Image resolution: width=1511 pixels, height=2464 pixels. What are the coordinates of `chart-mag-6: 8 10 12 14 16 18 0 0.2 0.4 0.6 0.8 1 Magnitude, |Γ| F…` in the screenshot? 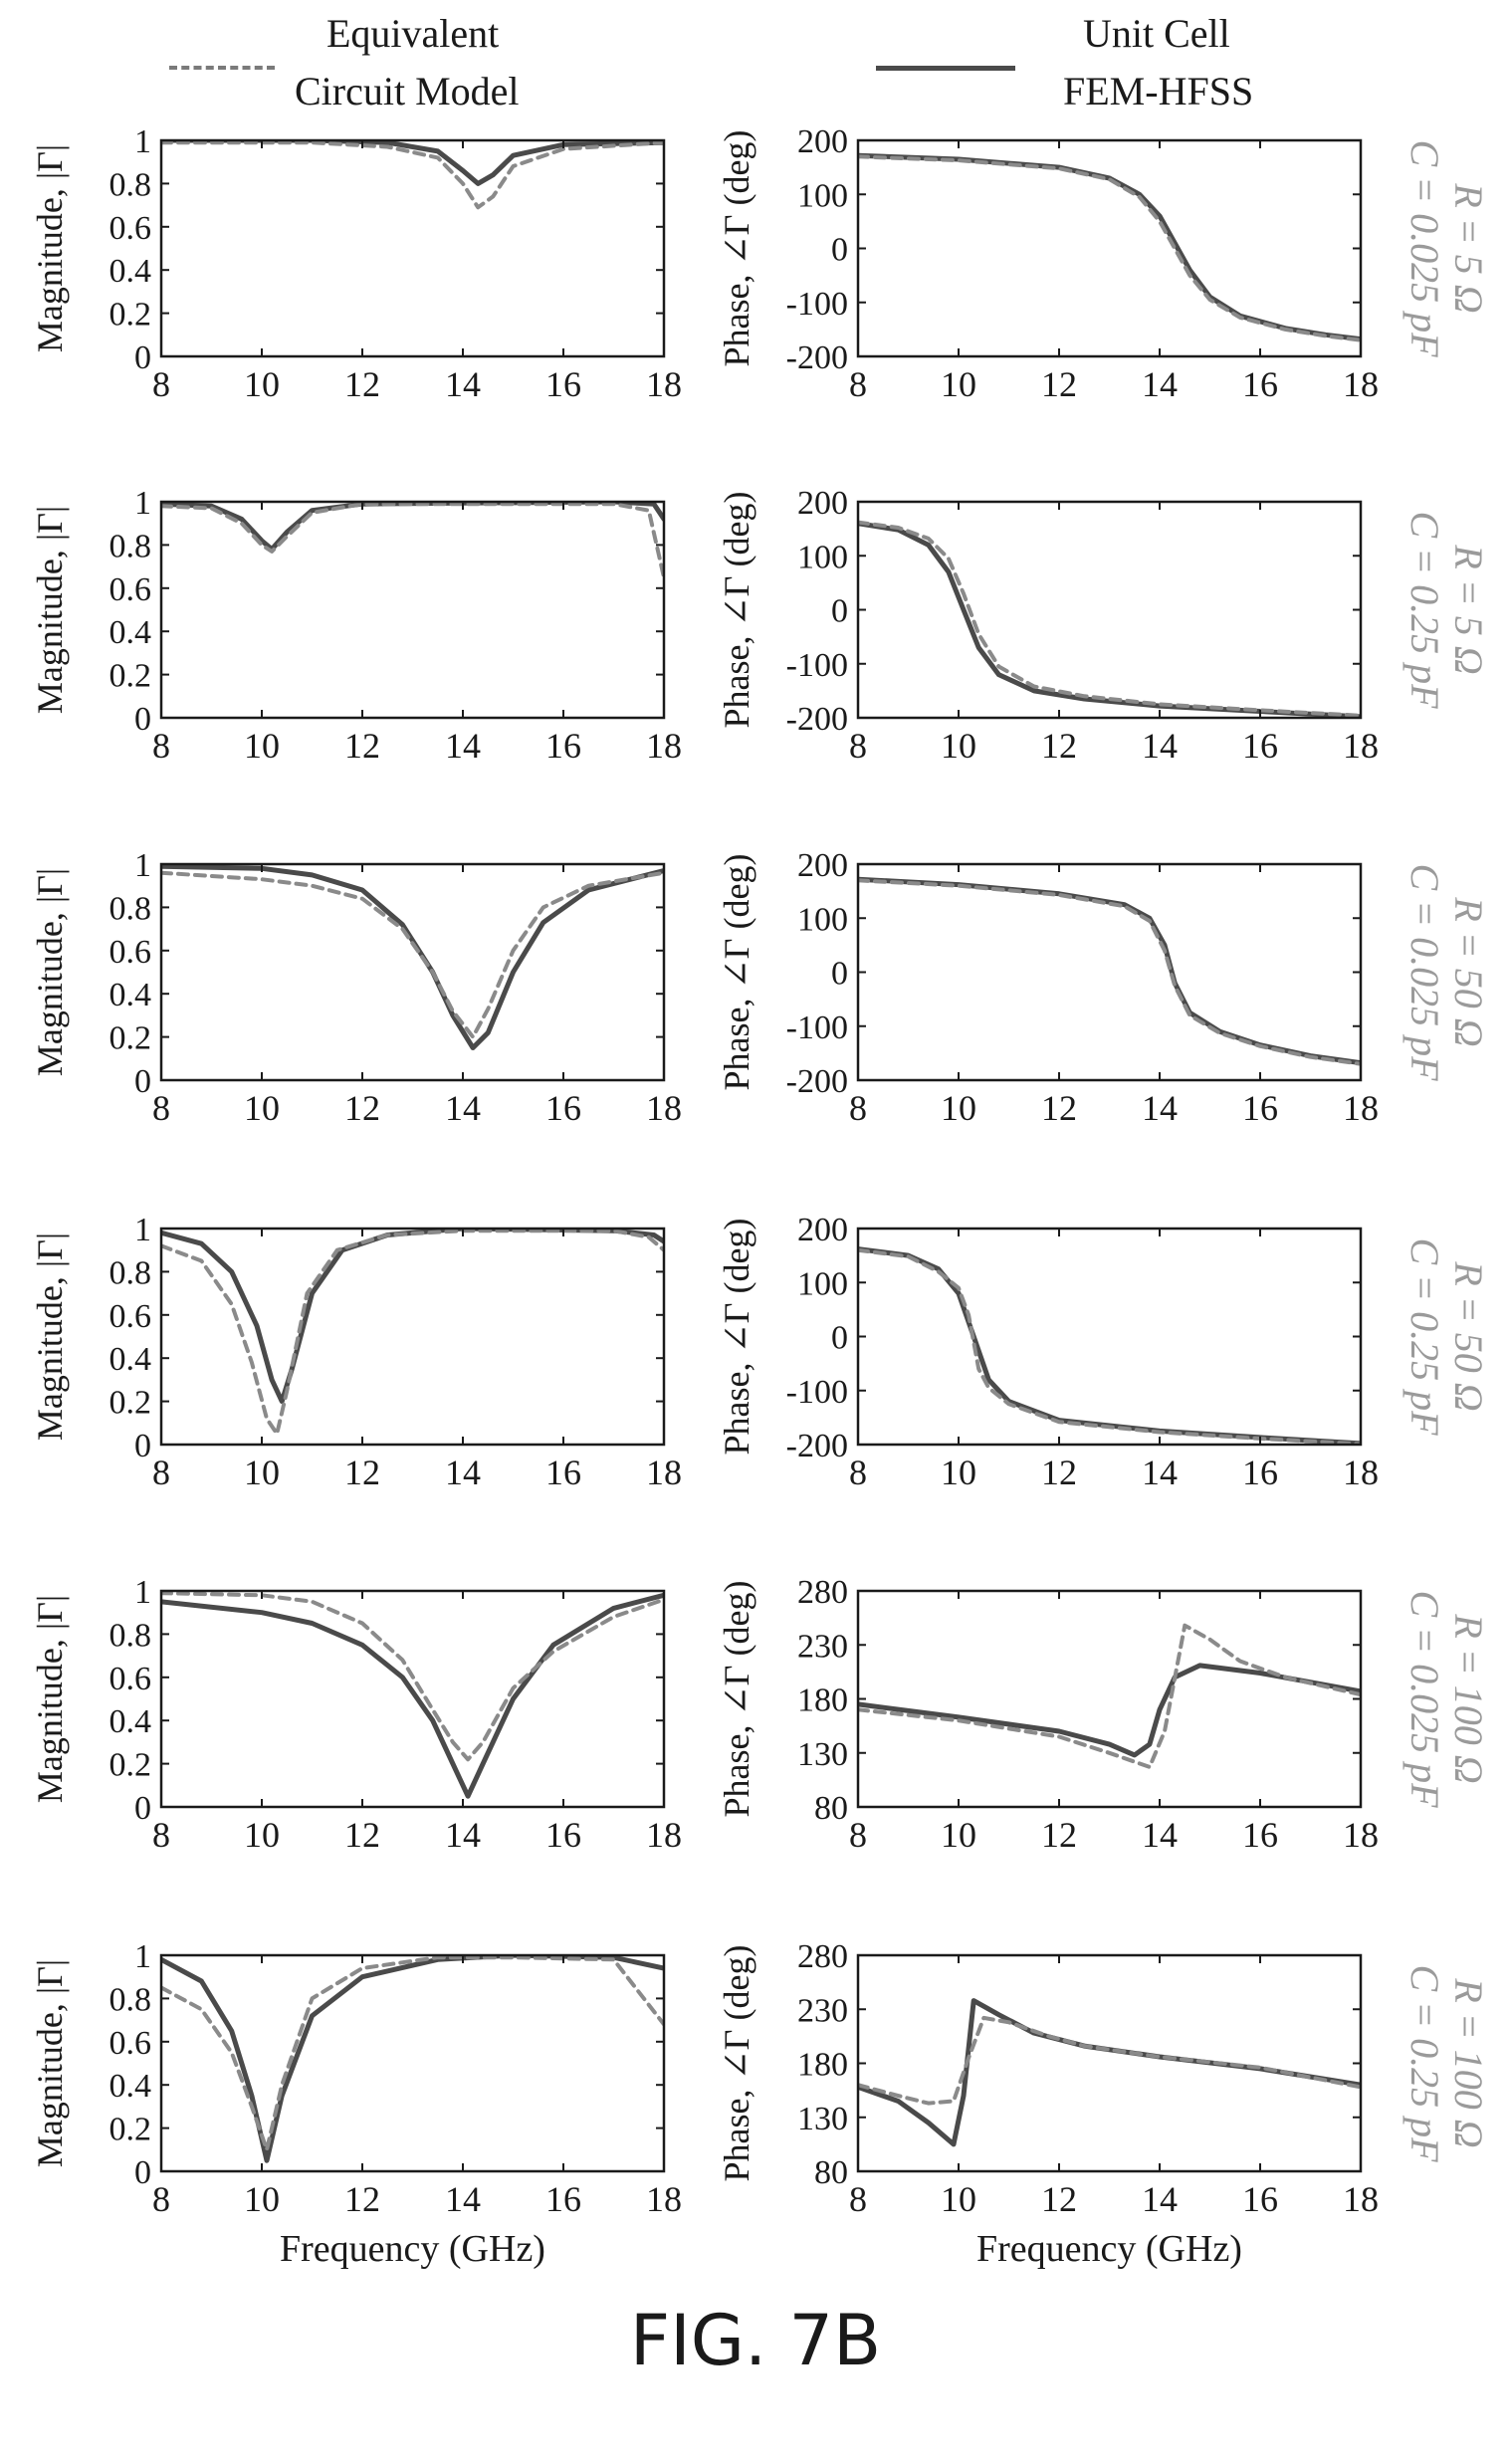 It's located at (356, 2104).